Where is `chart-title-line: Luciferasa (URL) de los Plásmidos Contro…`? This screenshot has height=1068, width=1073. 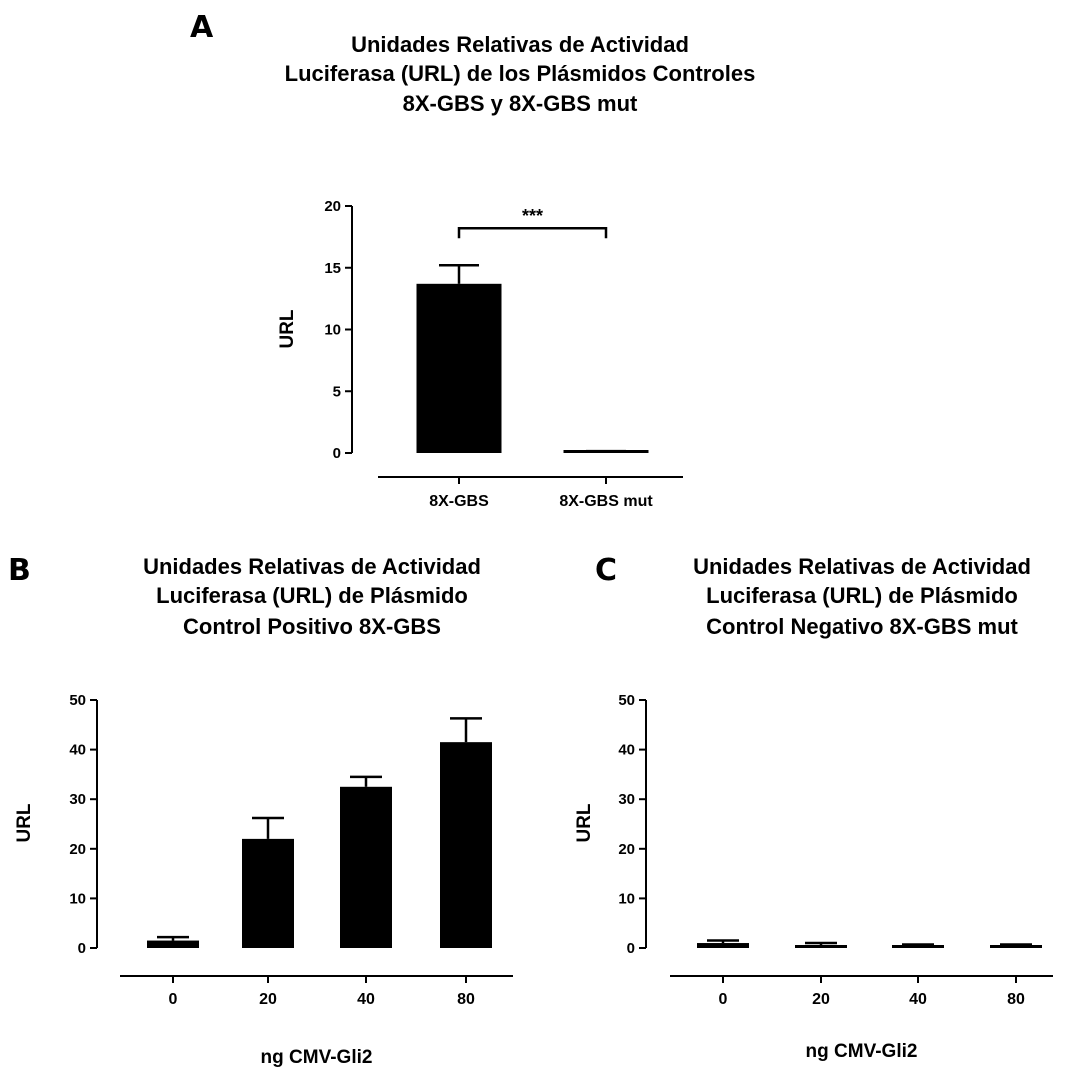
chart-title-line: Luciferasa (URL) de los Plásmidos Contro… is located at coordinates (520, 73).